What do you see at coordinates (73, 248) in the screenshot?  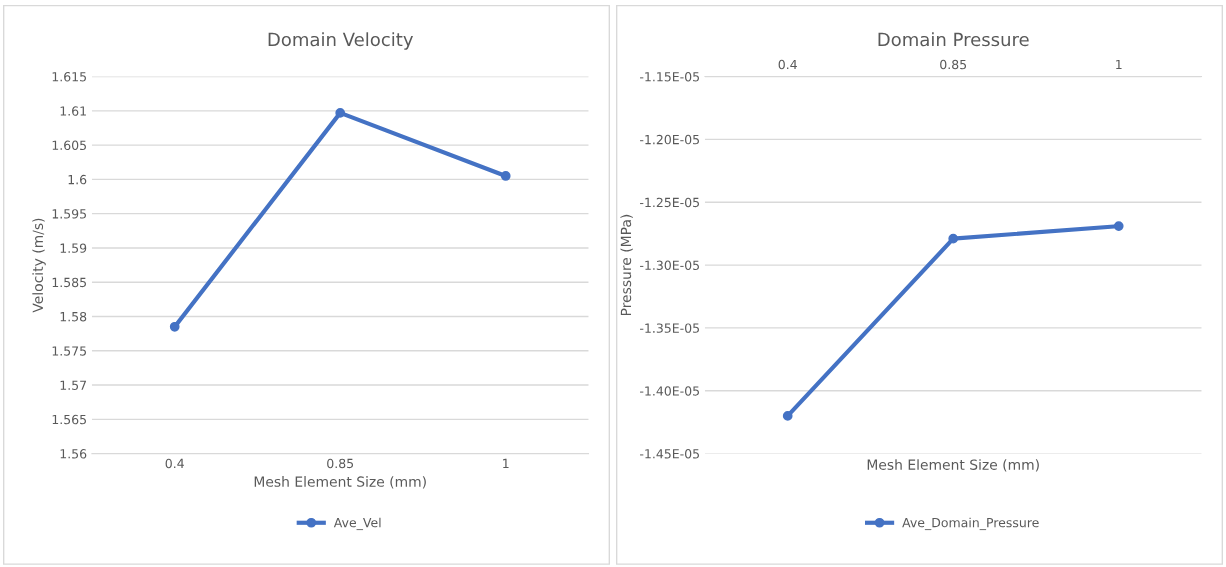 I see `y-tick-label: 1.59` at bounding box center [73, 248].